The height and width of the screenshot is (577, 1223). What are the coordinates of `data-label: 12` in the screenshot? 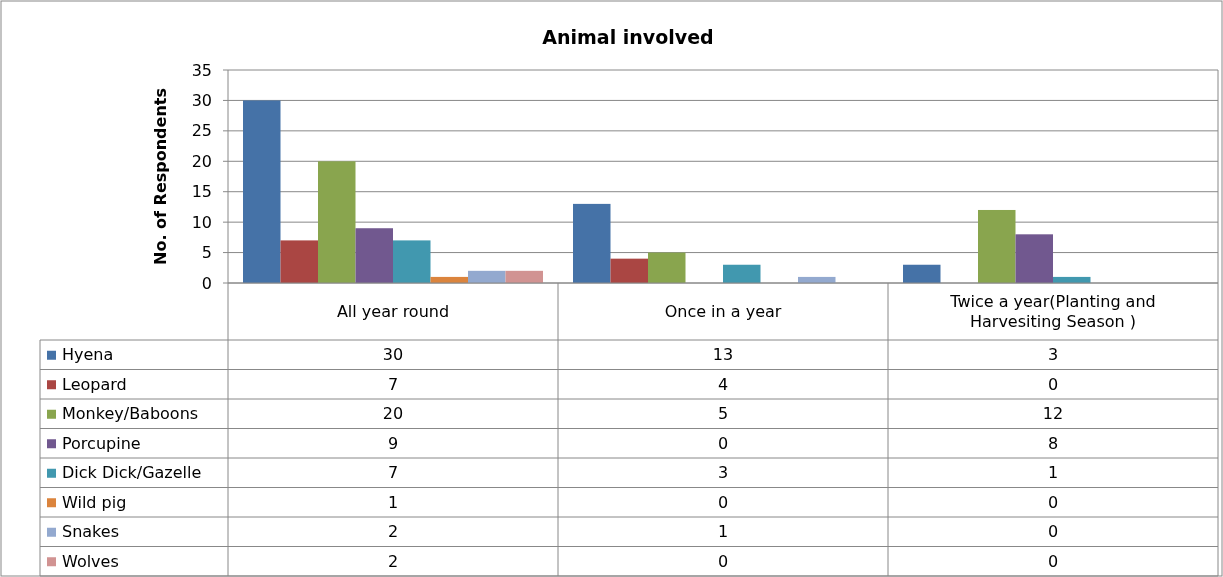 It's located at (1053, 414).